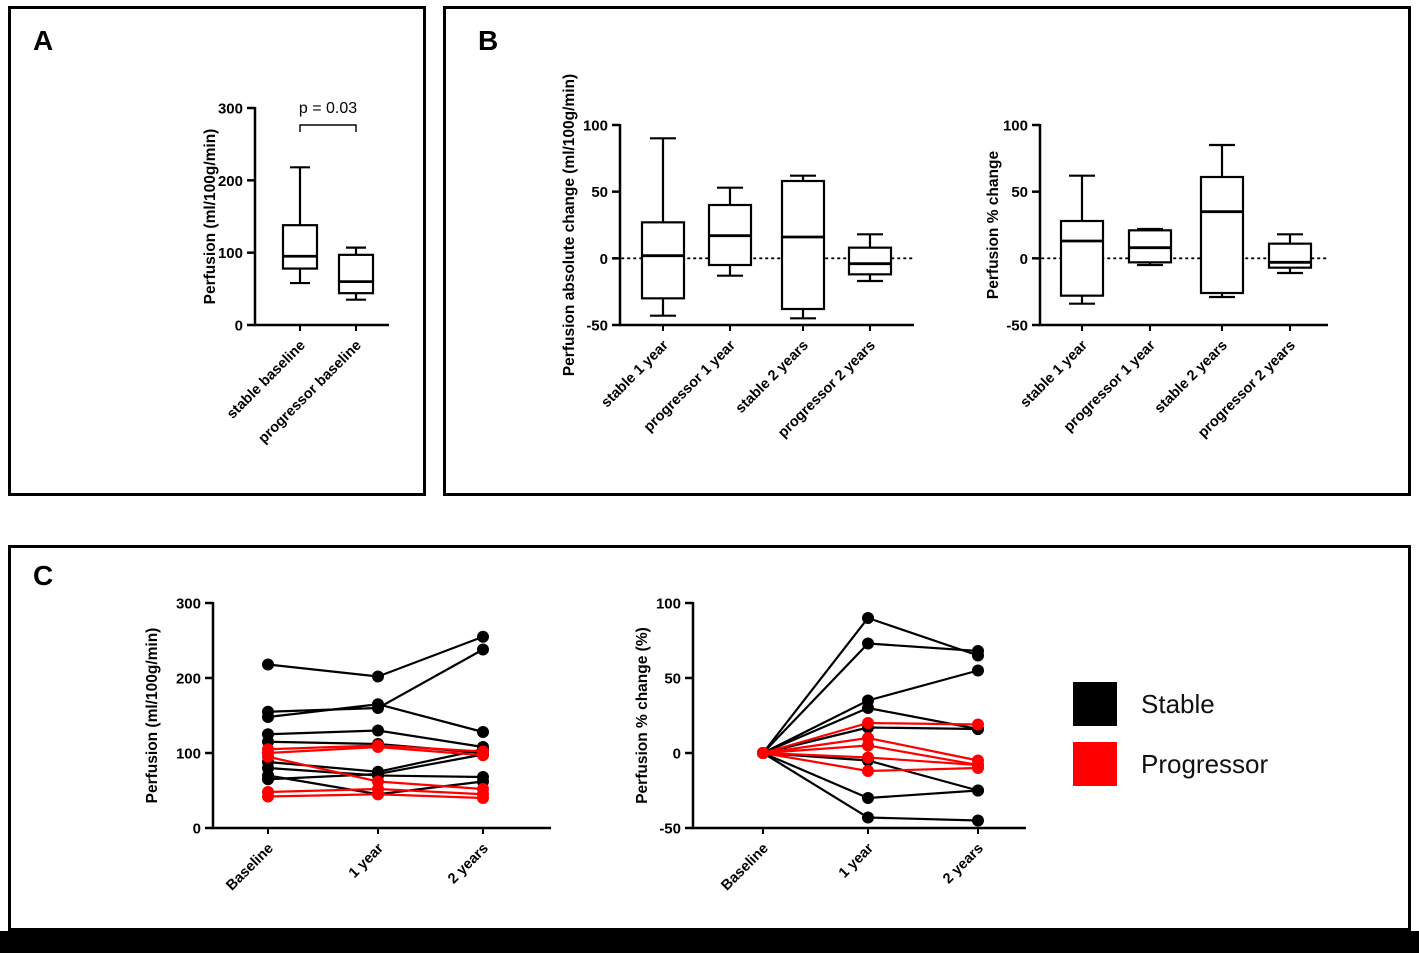 The width and height of the screenshot is (1419, 953). Describe the element at coordinates (709, 942) in the screenshot. I see `bottom-border-bar` at that location.